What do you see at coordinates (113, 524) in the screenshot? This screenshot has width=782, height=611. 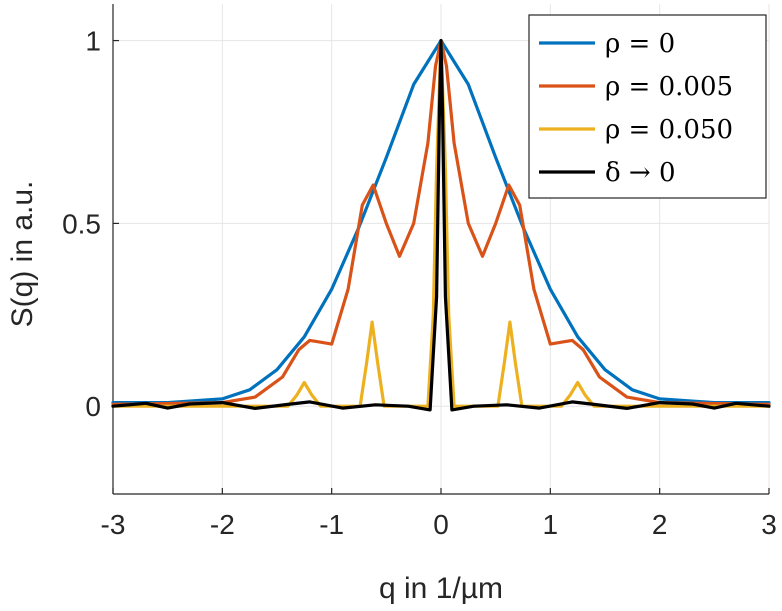 I see `x-tick-label: -3` at bounding box center [113, 524].